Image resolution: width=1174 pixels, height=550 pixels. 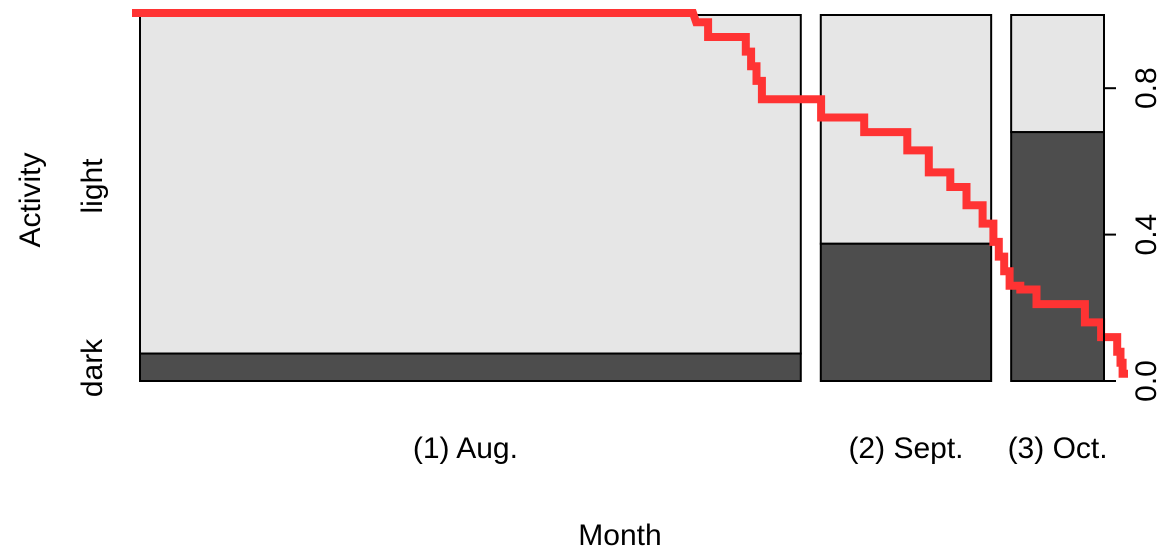 What do you see at coordinates (905, 448) in the screenshot?
I see `category-label-2-sept: (2) Sept.` at bounding box center [905, 448].